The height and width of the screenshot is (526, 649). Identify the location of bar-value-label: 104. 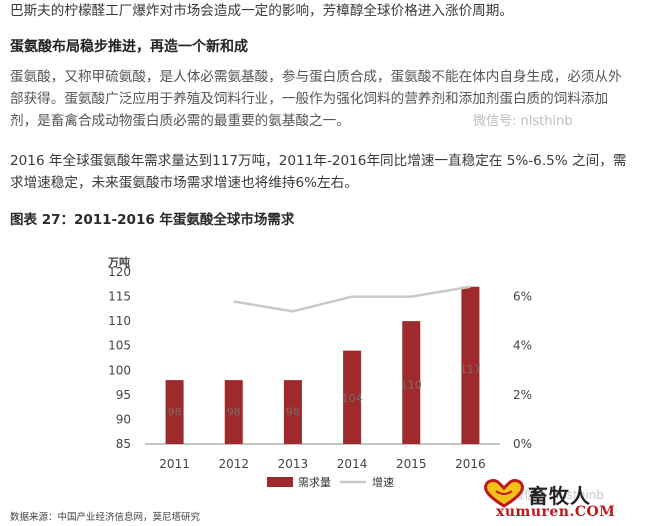
(352, 398).